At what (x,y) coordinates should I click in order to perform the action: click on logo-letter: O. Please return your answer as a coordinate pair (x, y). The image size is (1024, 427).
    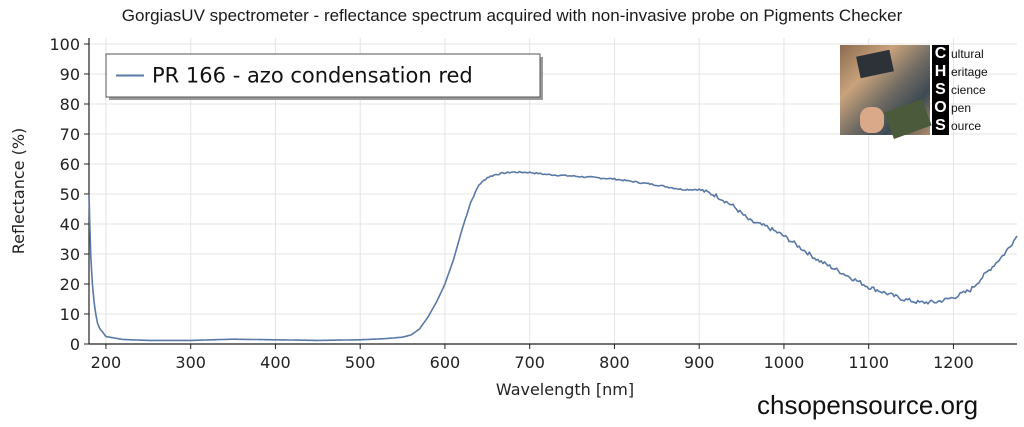
    Looking at the image, I should click on (940, 107).